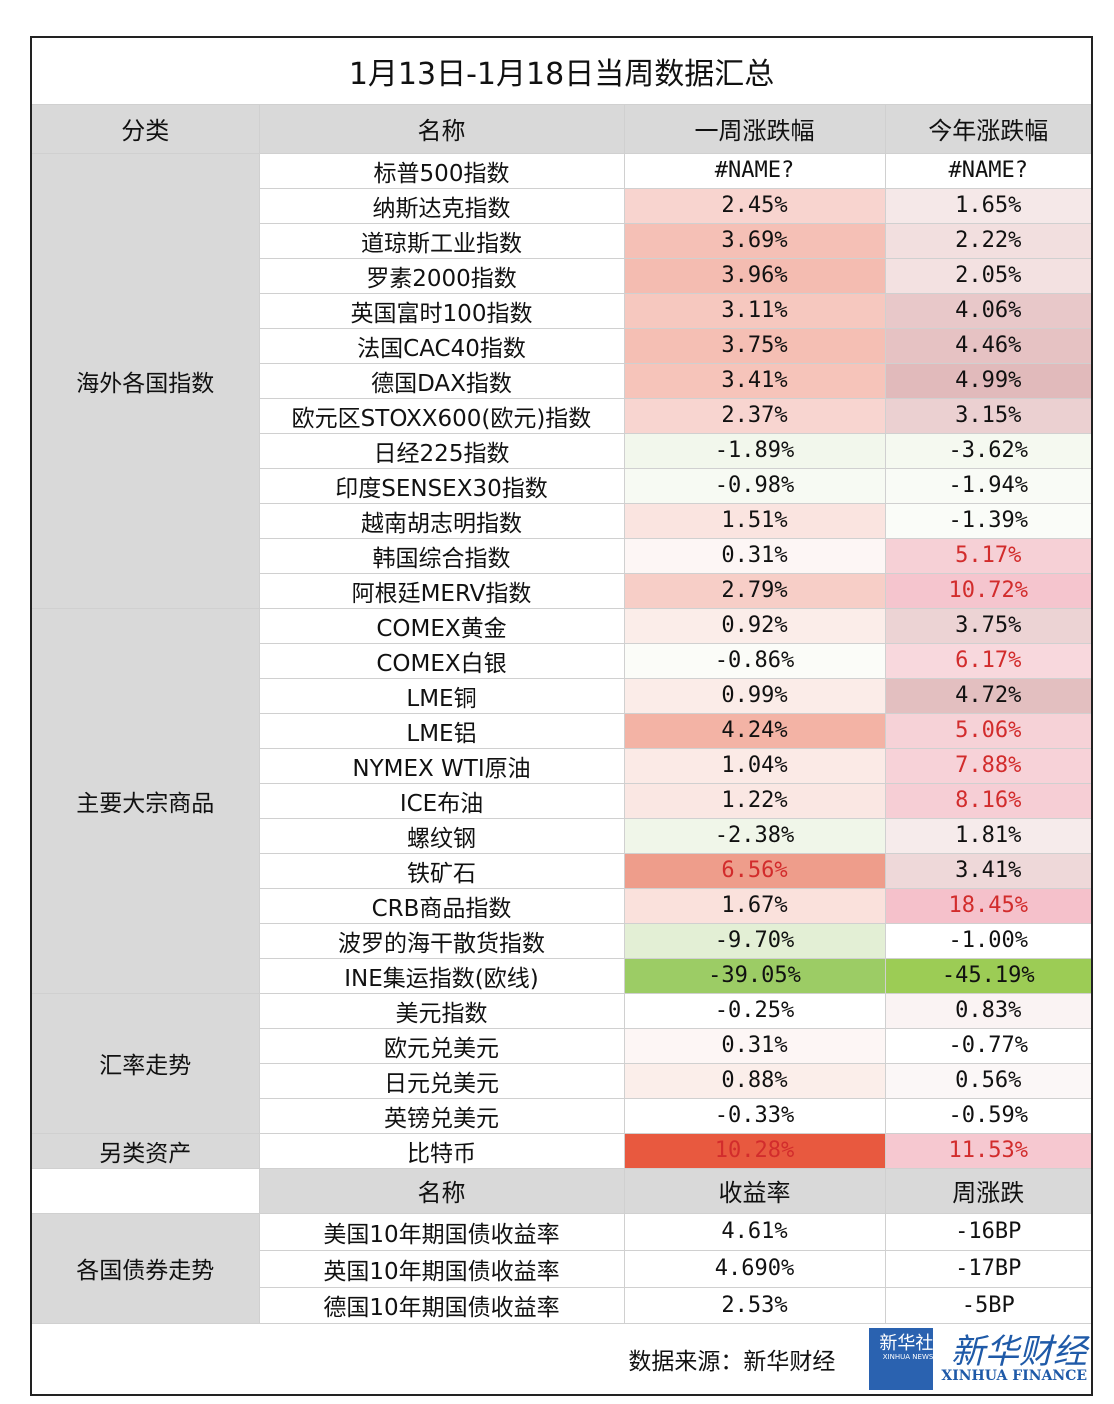 The width and height of the screenshot is (1114, 1404). I want to click on table-row: 日元兑美元 0.88% 0.56%, so click(562, 1080).